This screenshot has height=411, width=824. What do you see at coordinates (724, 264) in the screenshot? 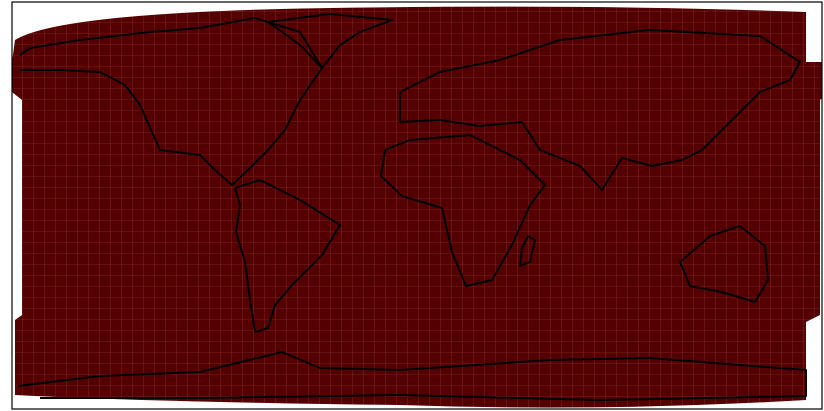
I see `australia` at bounding box center [724, 264].